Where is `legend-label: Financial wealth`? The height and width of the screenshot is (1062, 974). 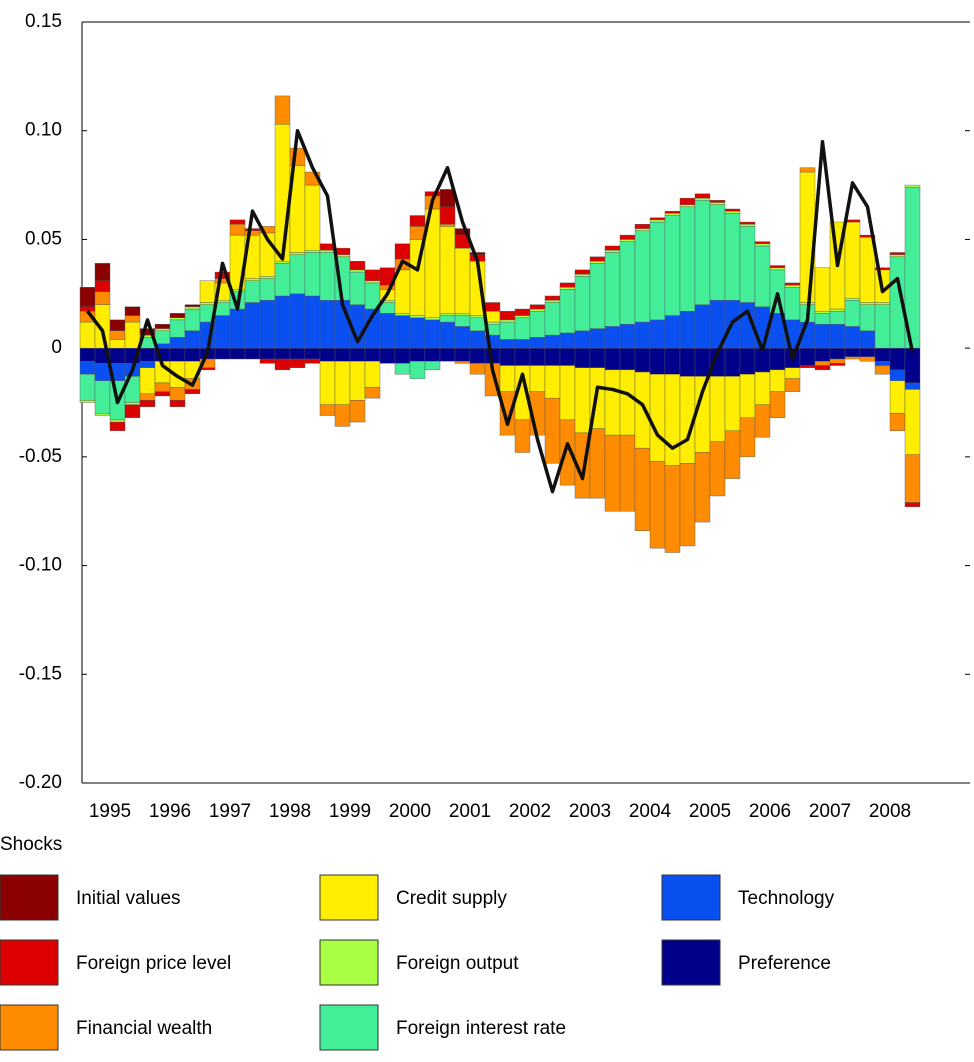 legend-label: Financial wealth is located at coordinates (144, 1028).